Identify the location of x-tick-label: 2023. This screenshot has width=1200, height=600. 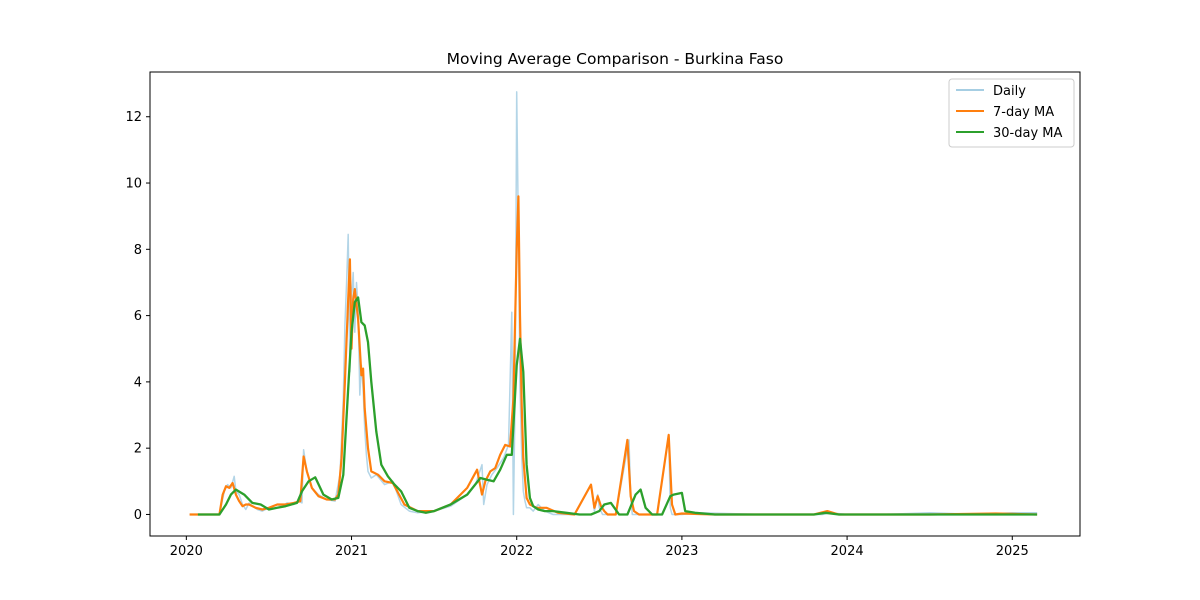
(681, 551).